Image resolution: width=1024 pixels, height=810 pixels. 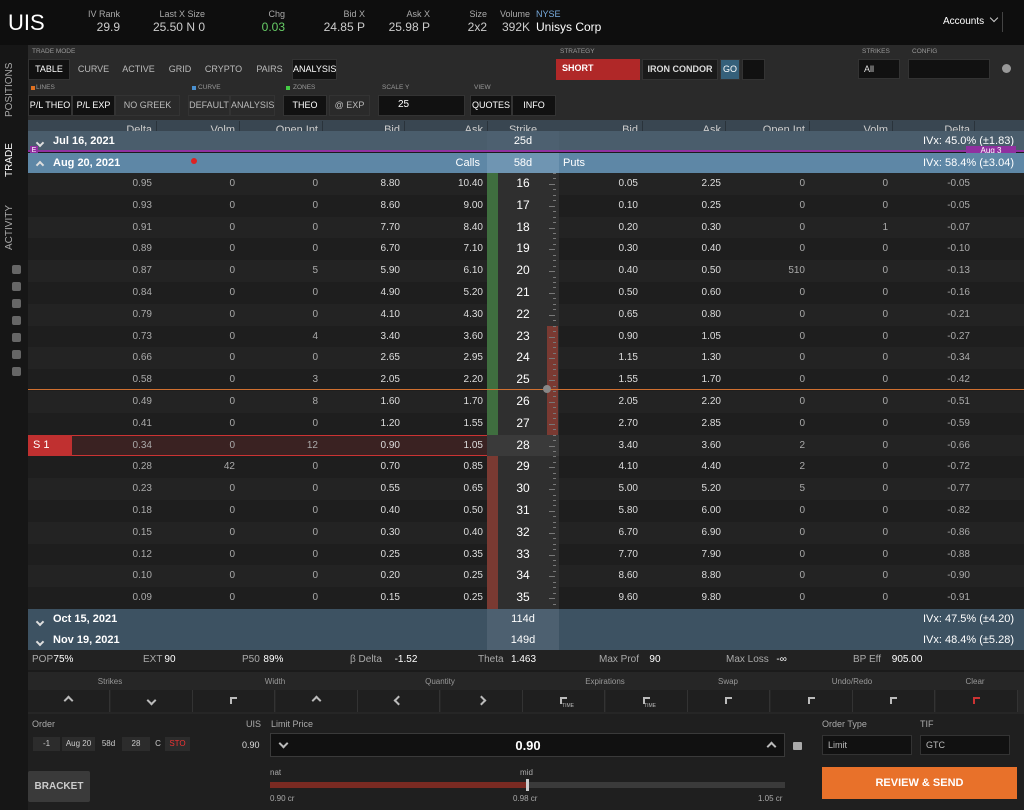 What do you see at coordinates (577, 51) in the screenshot?
I see `section-label: STRATEGY` at bounding box center [577, 51].